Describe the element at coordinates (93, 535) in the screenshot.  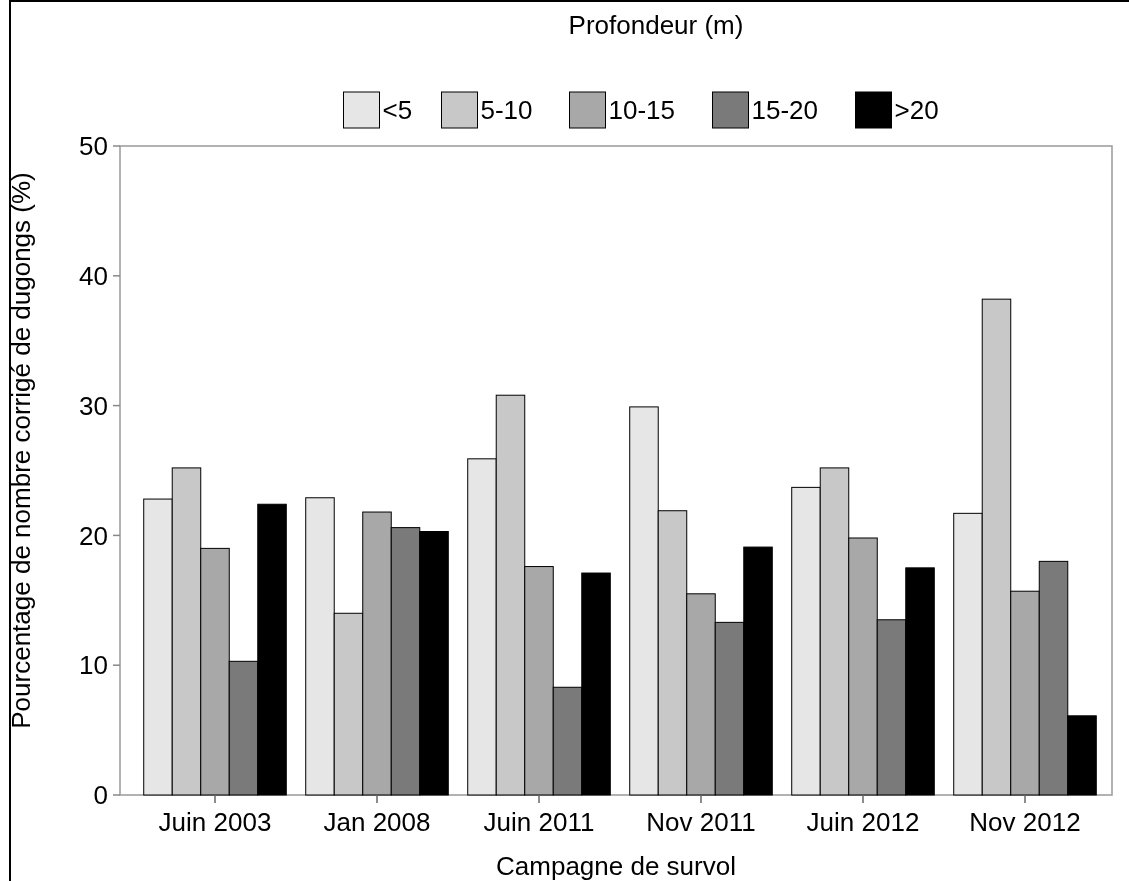
I see `y-tick-label: 20` at that location.